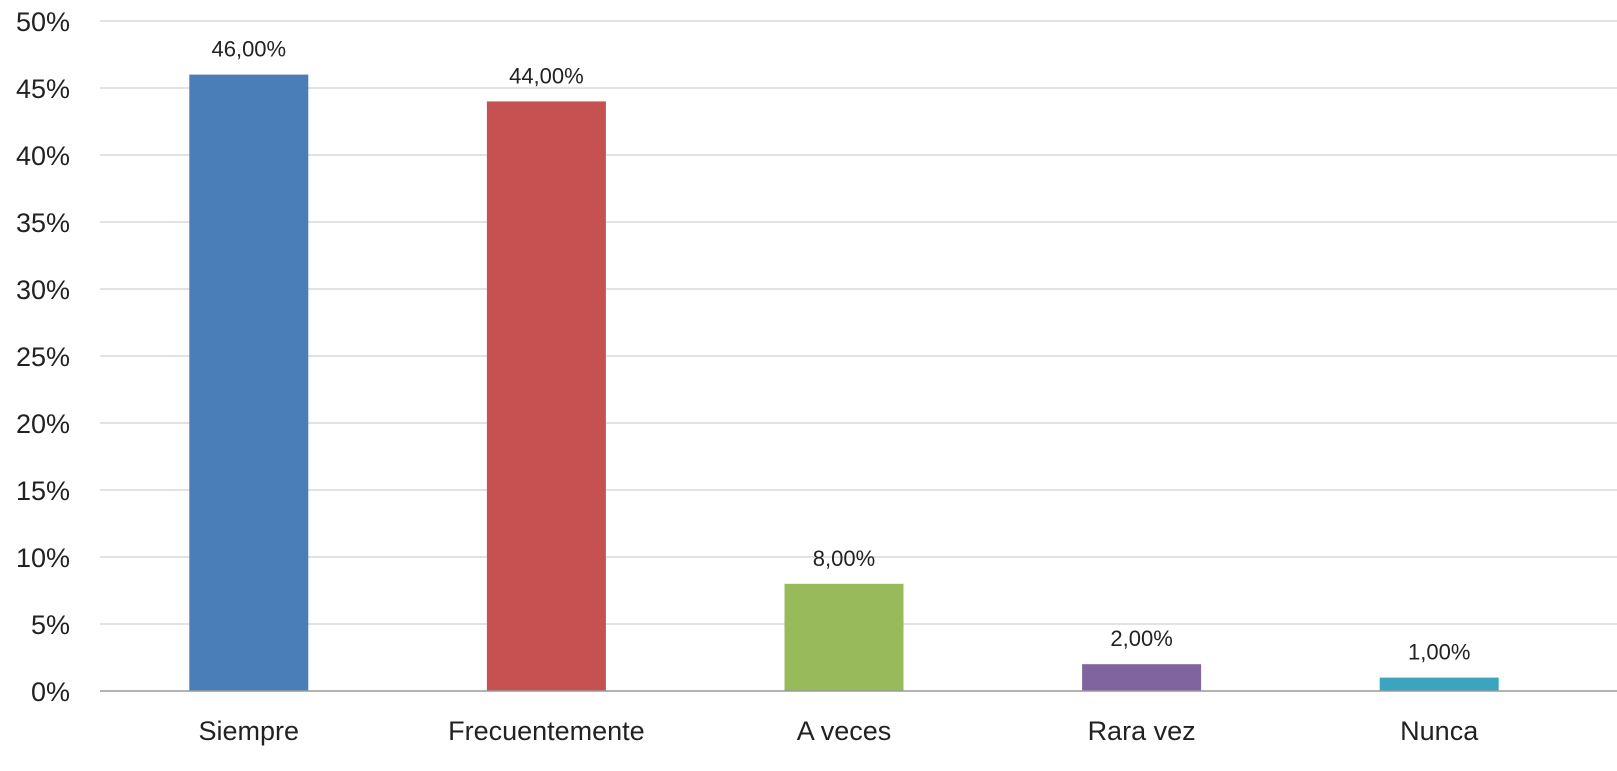 The image size is (1617, 771). I want to click on y-tick-label: 10%, so click(43, 558).